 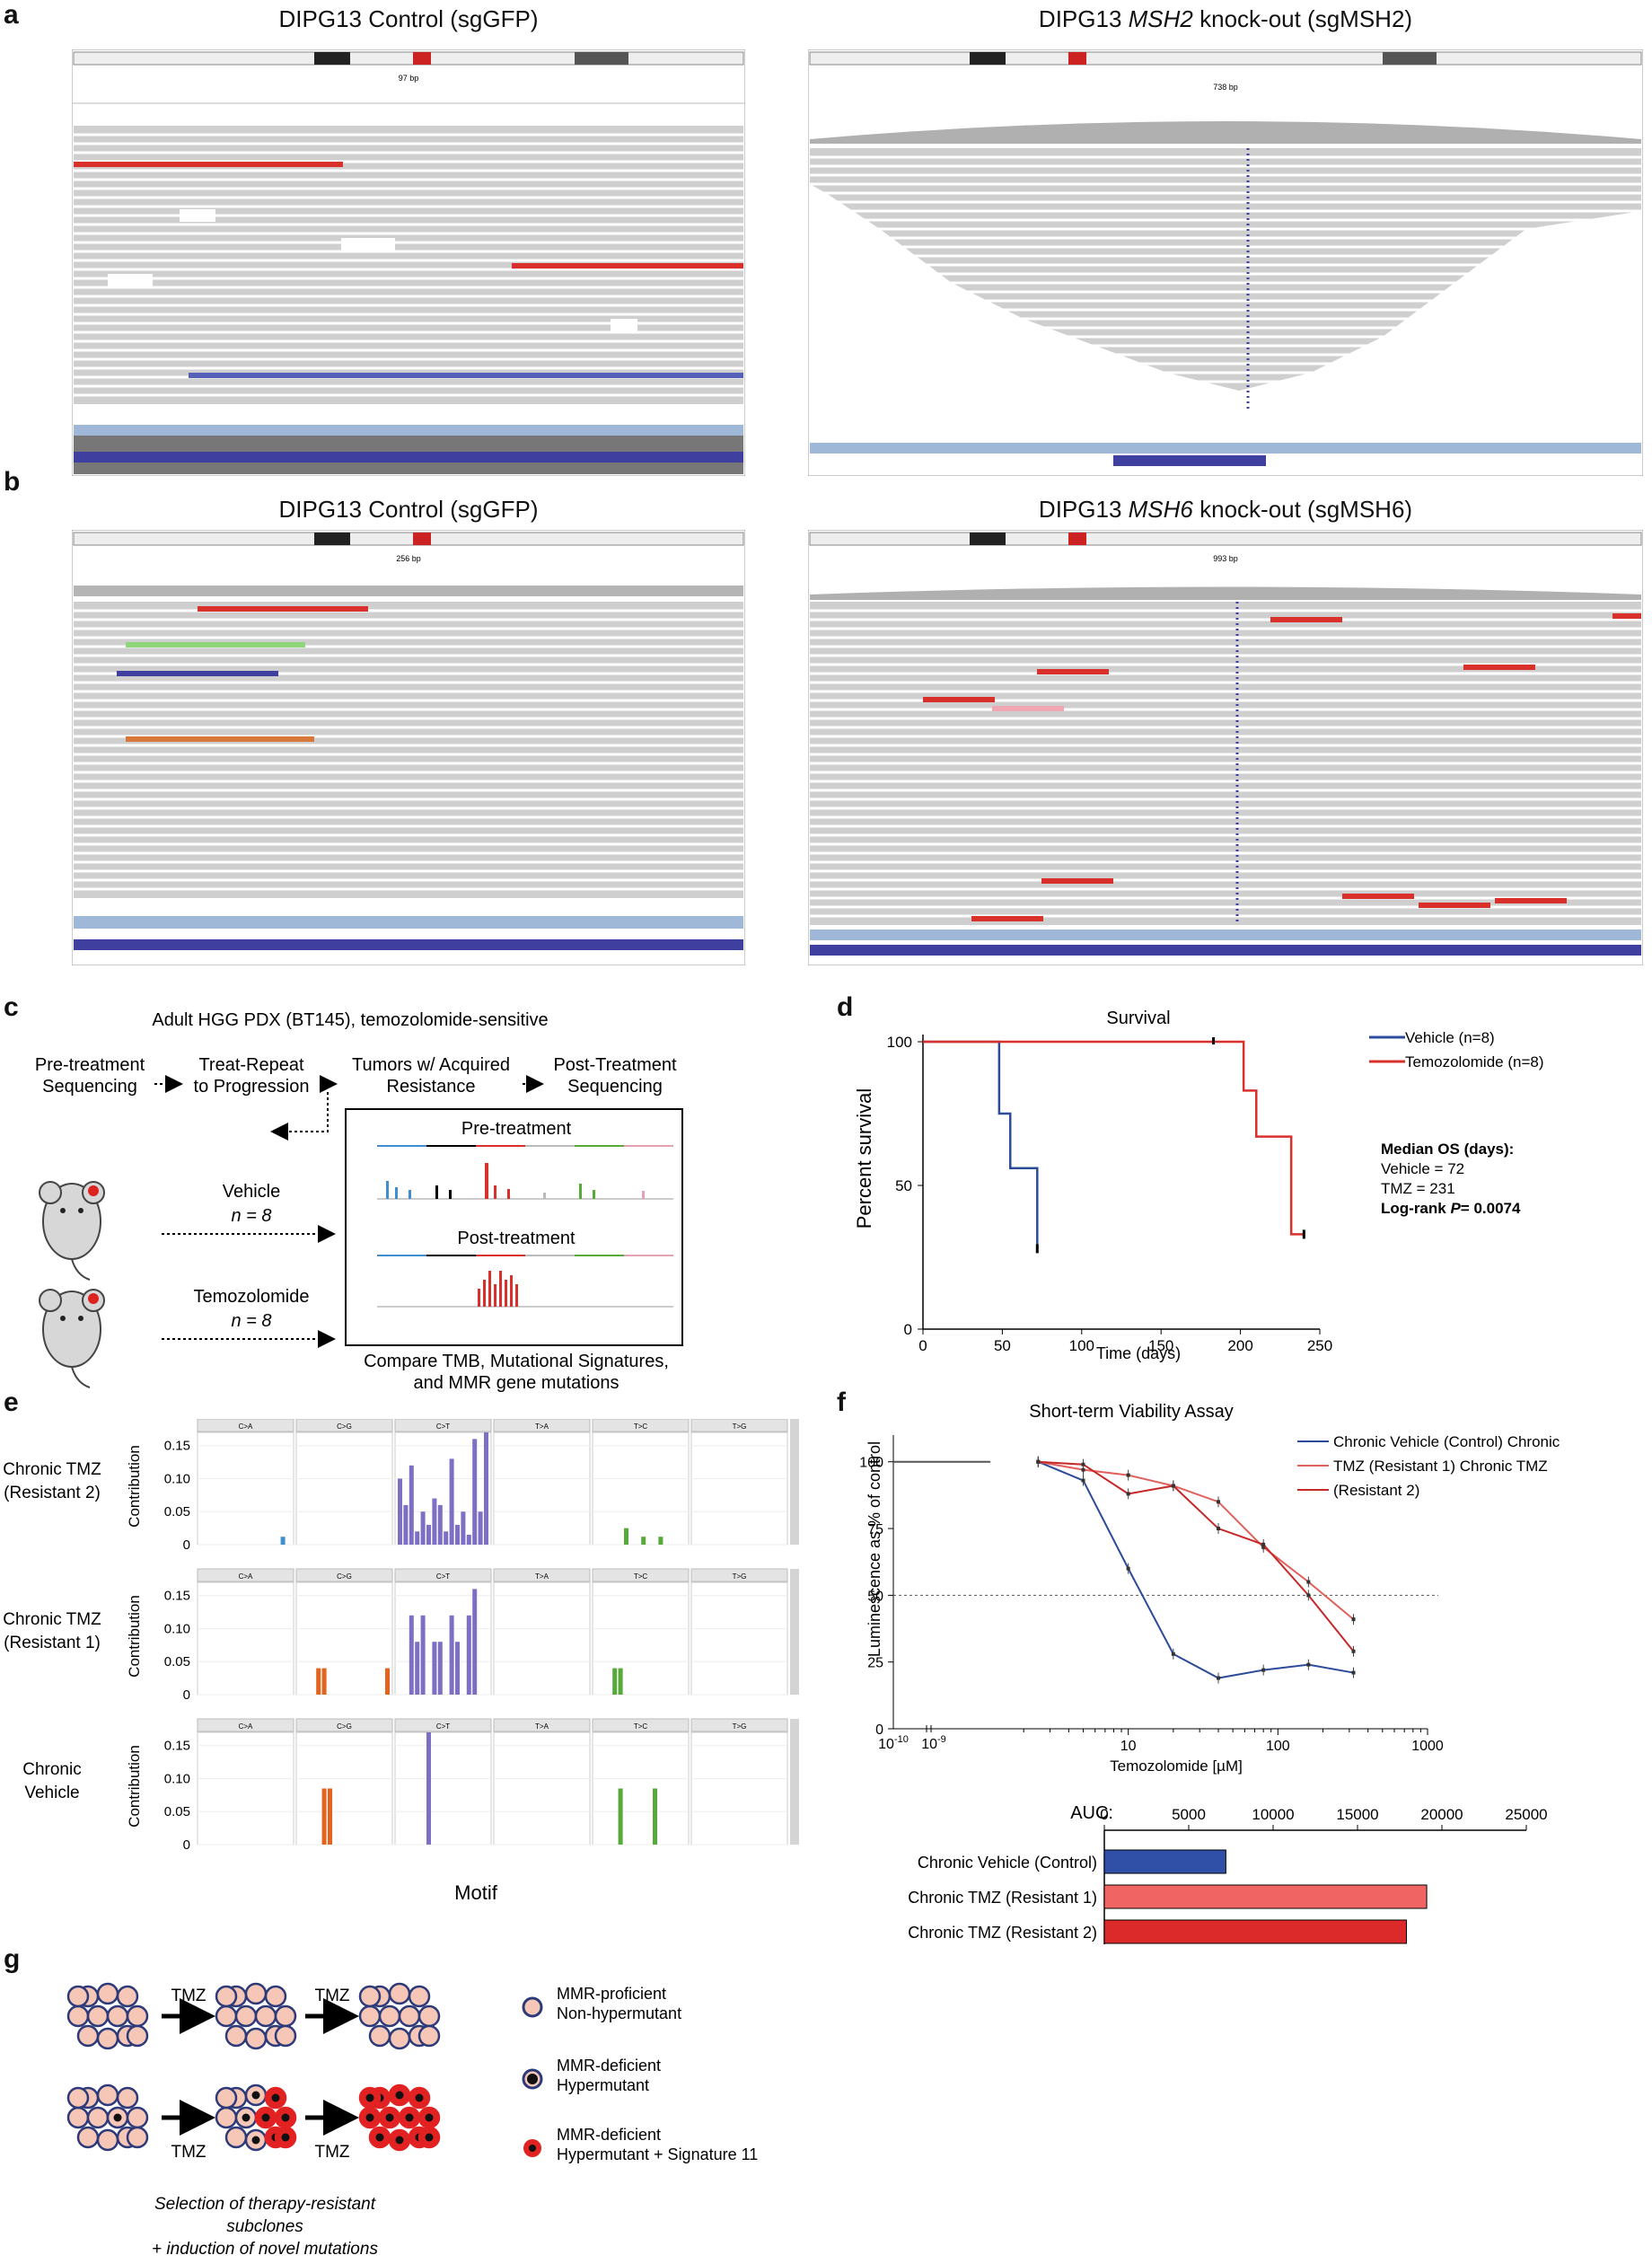 I want to click on row-label: Vehicle, so click(x=52, y=1793).